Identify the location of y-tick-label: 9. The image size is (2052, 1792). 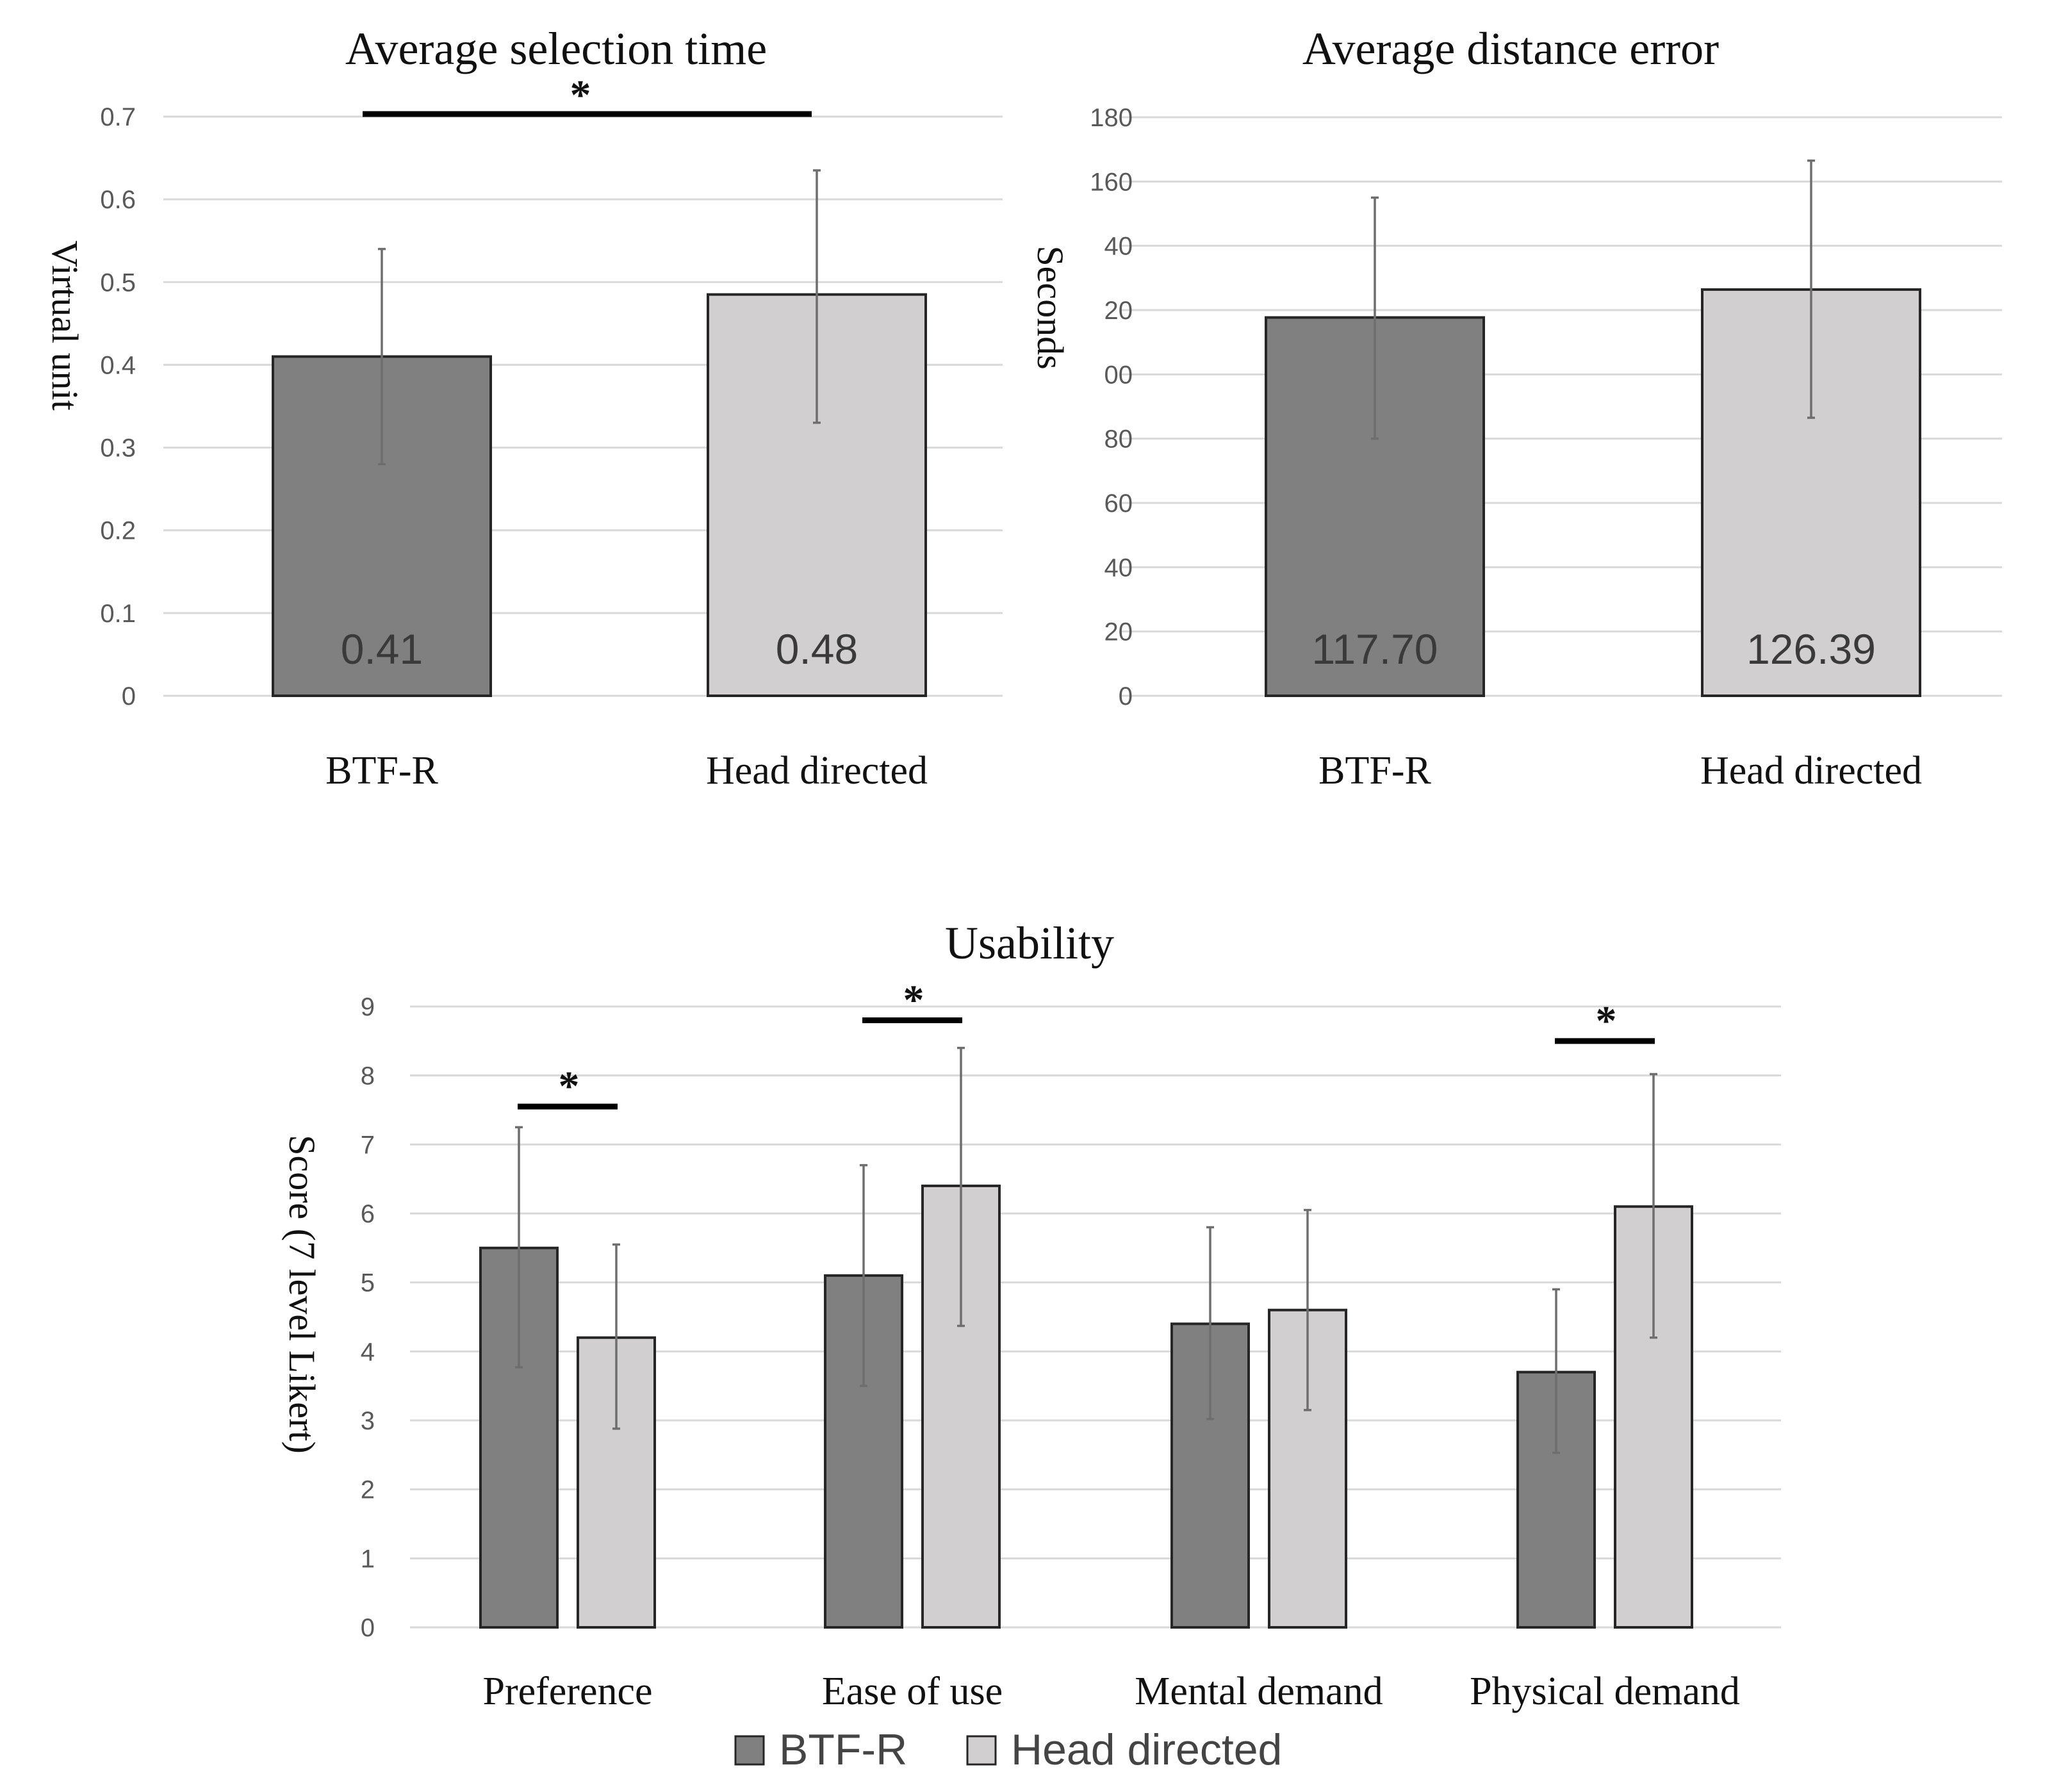
(368, 1007).